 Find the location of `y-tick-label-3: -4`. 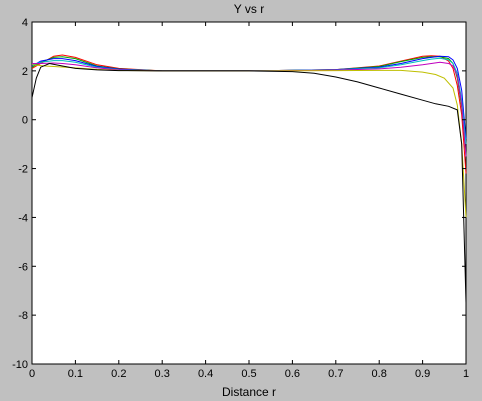

y-tick-label-3: -4 is located at coordinates (23, 218).